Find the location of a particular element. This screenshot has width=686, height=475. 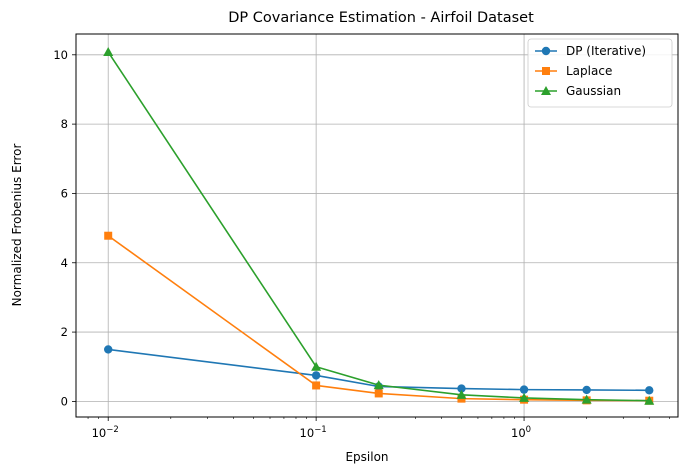

legend-label: Laplace is located at coordinates (589, 71).